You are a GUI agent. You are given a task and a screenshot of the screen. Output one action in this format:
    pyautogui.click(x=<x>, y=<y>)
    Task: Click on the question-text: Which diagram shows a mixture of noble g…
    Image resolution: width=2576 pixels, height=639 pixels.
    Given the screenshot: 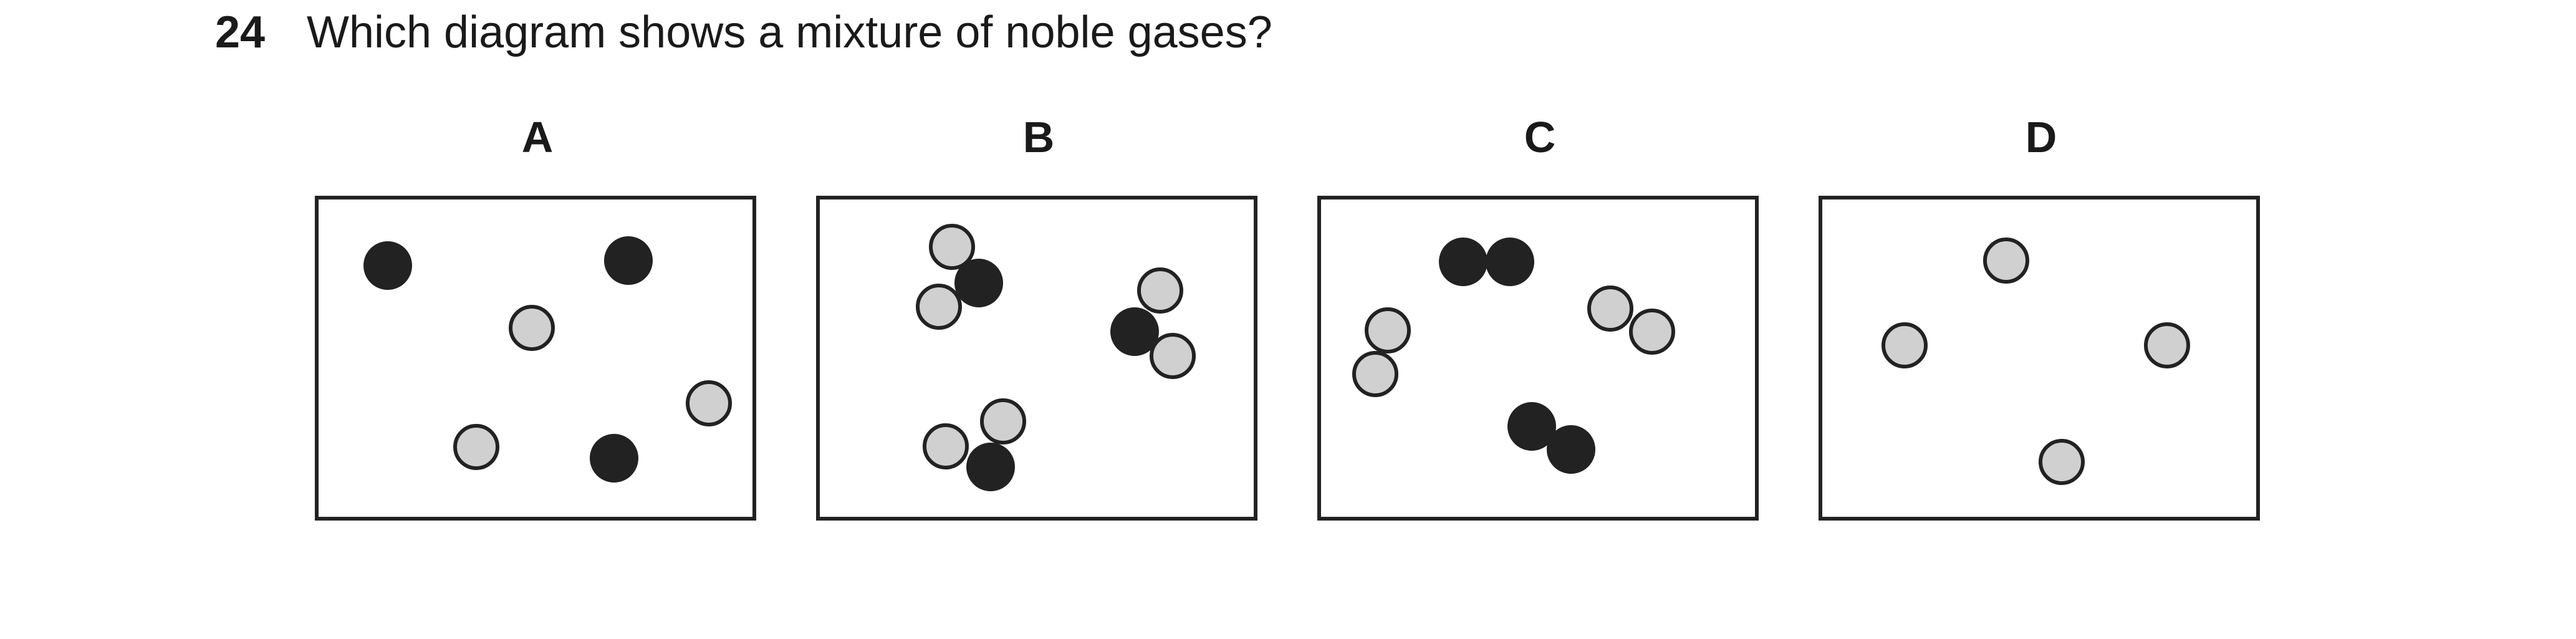 What is the action you would take?
    pyautogui.click(x=789, y=32)
    